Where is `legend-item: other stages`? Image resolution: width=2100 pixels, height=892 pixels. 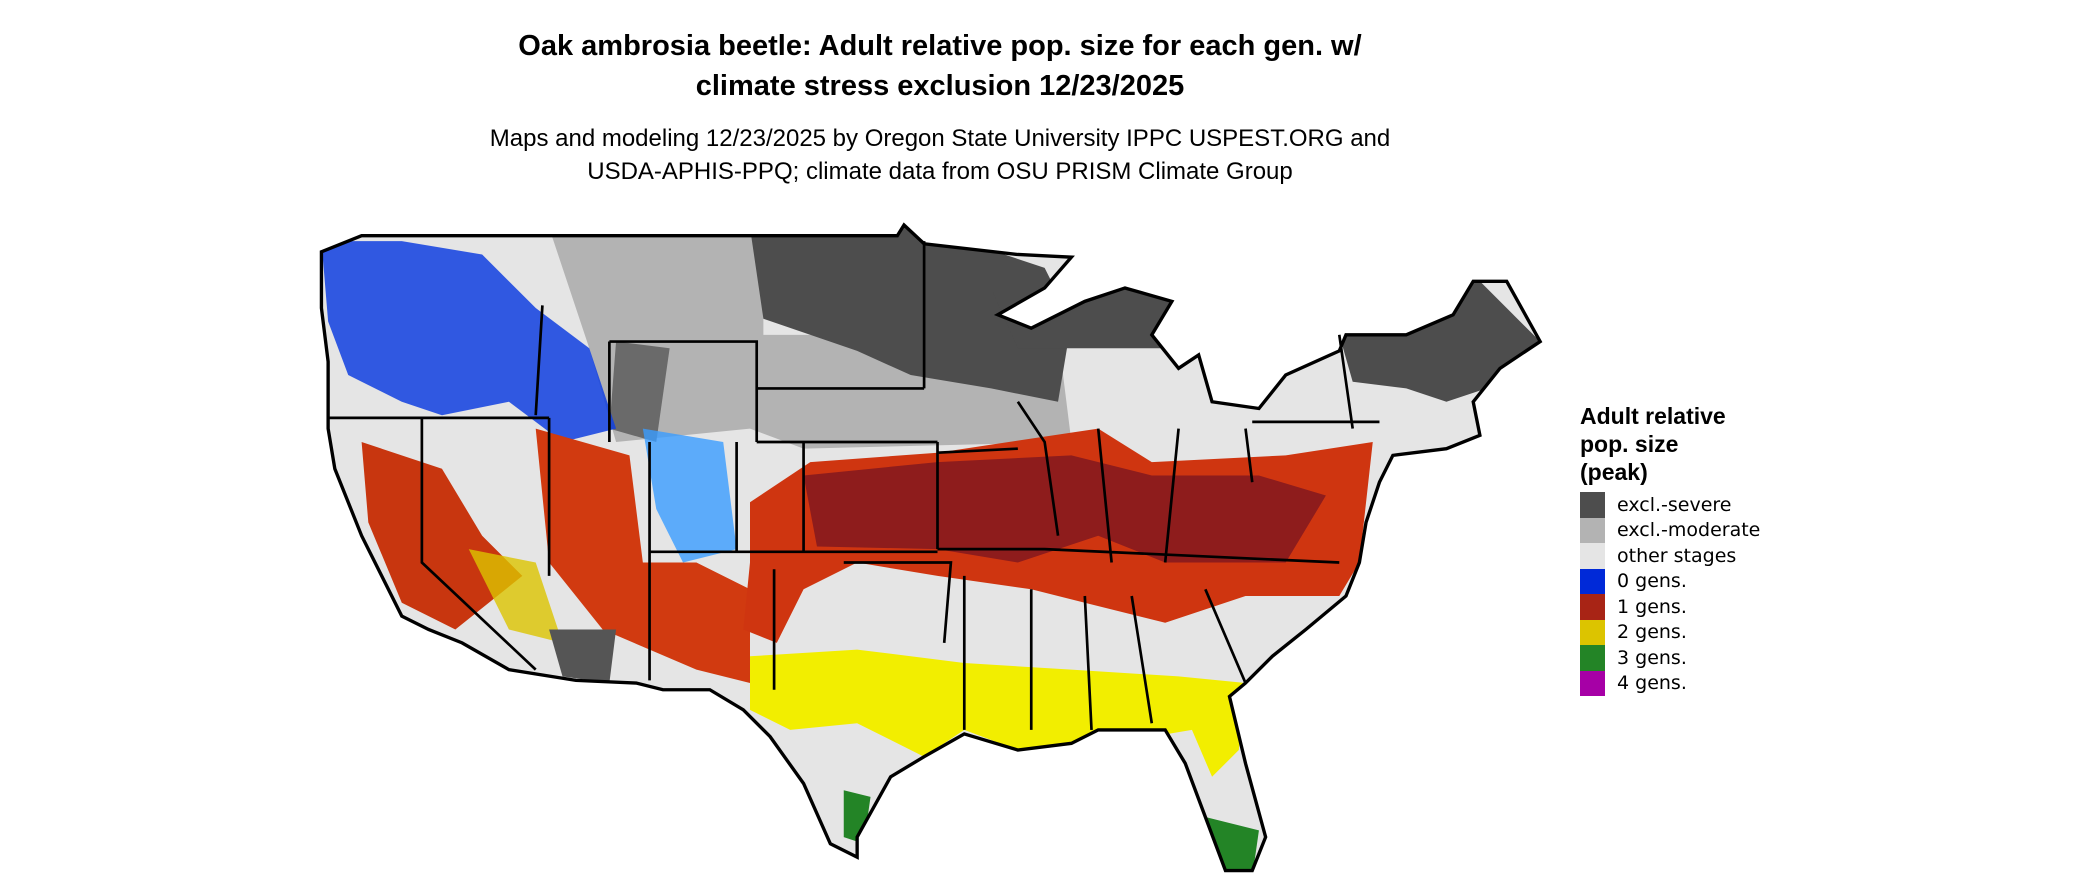 legend-item: other stages is located at coordinates (1670, 556).